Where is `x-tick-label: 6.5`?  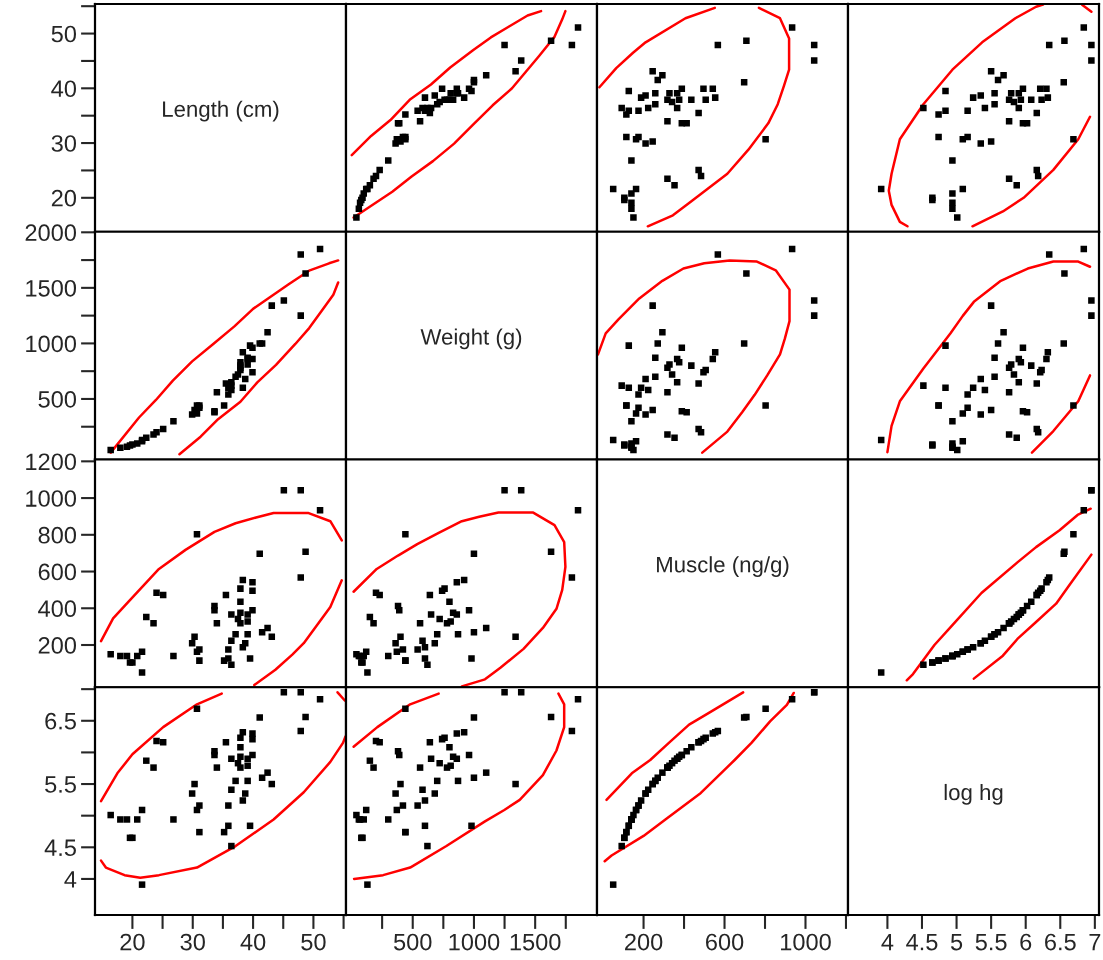 x-tick-label: 6.5 is located at coordinates (1060, 942).